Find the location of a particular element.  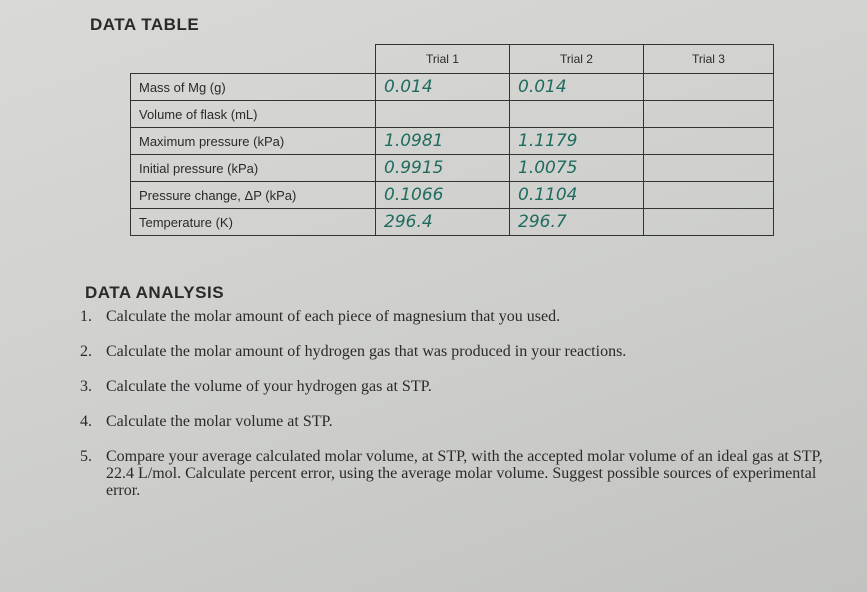

row-label: Maximum pressure (kPa) is located at coordinates (253, 141).